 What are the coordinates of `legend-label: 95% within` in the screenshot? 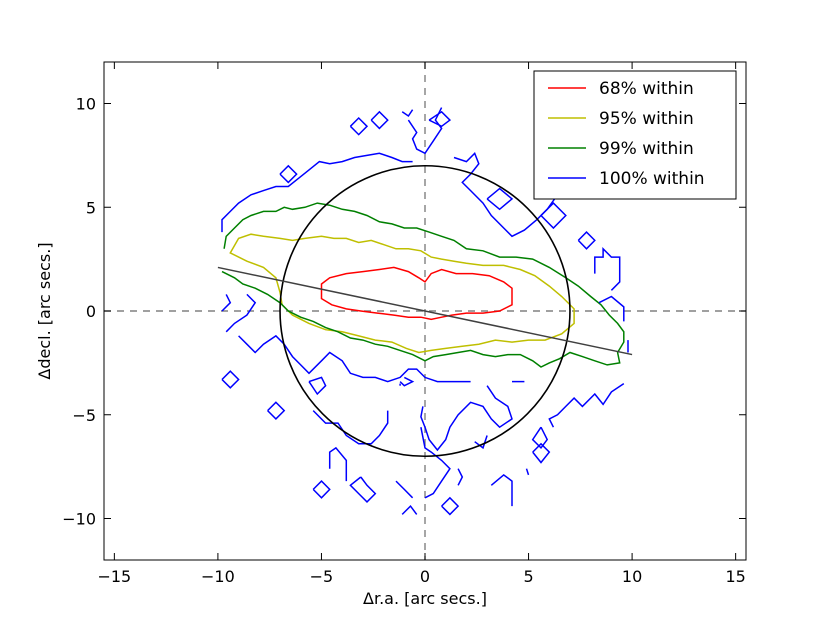 It's located at (646, 119).